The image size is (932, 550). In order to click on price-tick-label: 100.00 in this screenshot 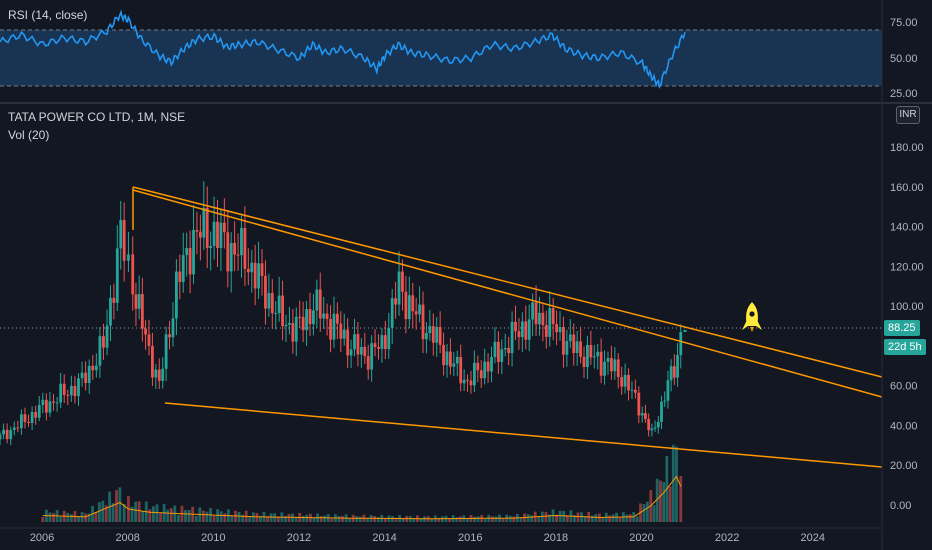, I will do `click(907, 307)`.